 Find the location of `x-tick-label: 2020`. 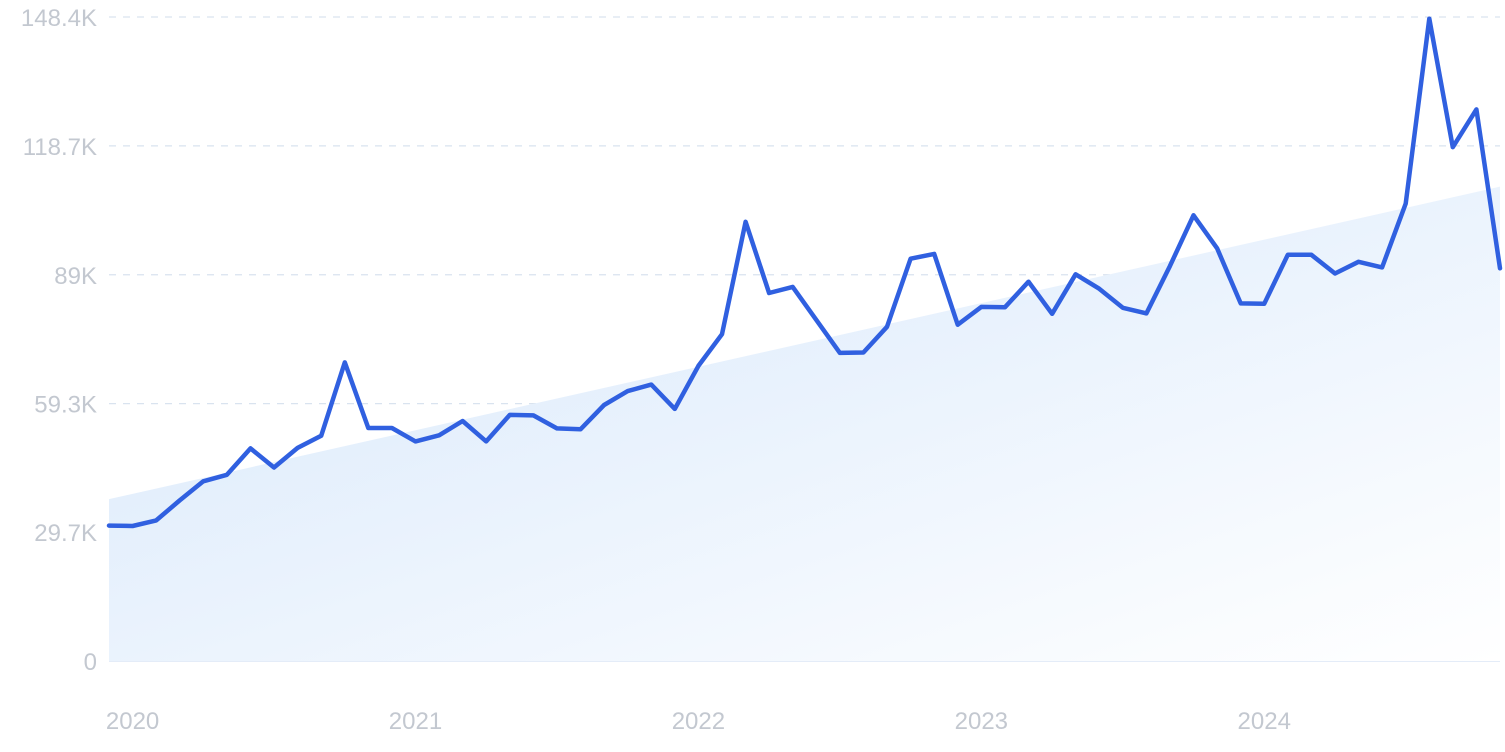

x-tick-label: 2020 is located at coordinates (132, 721).